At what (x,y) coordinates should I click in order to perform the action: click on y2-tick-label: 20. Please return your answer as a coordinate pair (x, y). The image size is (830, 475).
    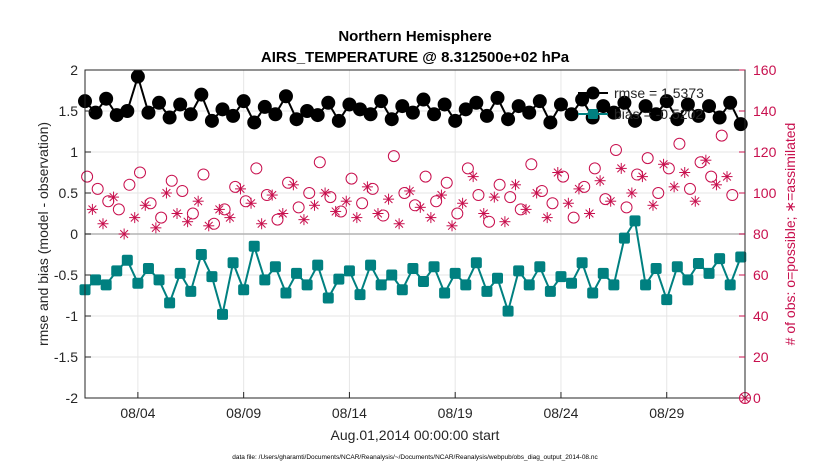
    Looking at the image, I should click on (761, 357).